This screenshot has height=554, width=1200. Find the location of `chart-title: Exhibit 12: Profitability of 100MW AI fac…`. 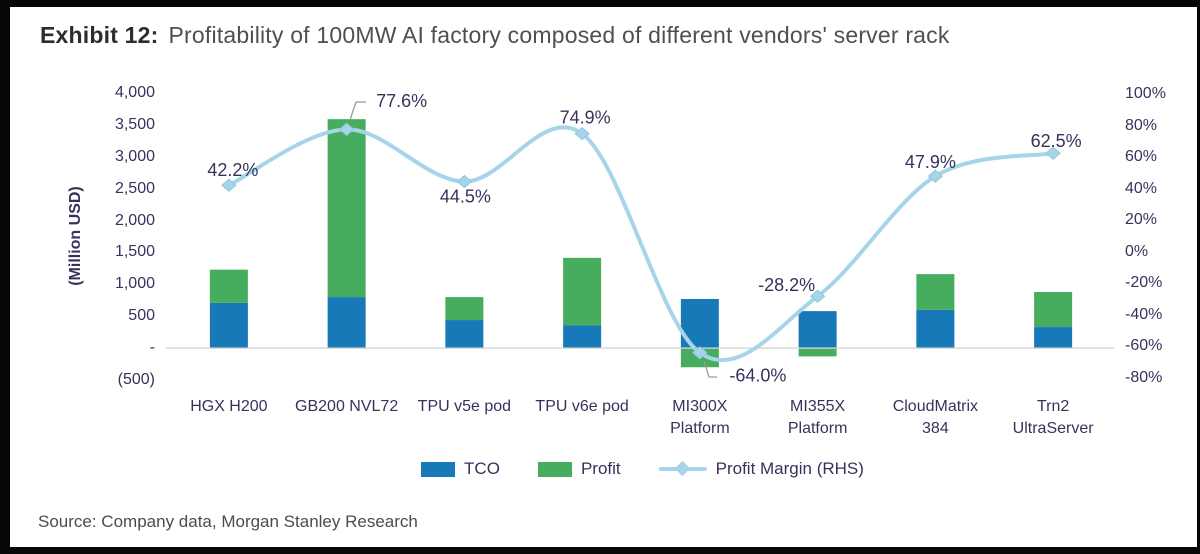

chart-title: Exhibit 12: Profitability of 100MW AI fac… is located at coordinates (615, 35).